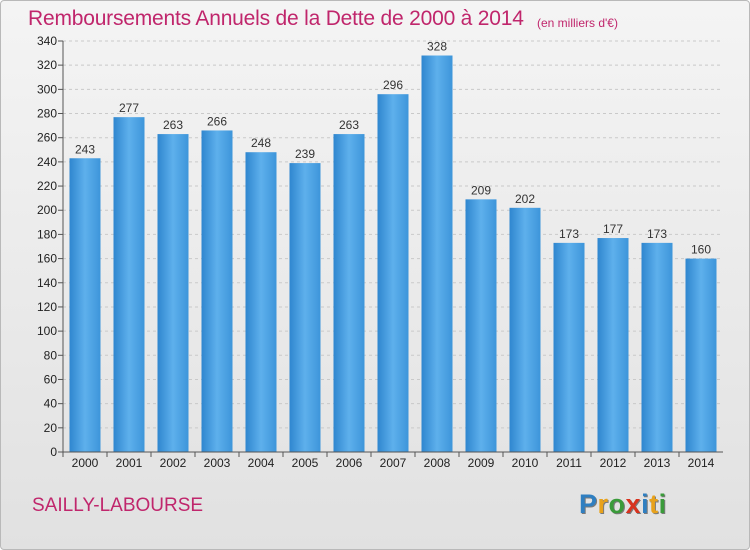 The image size is (750, 550). I want to click on commune-name: SAILLY-LABOURSE, so click(118, 505).